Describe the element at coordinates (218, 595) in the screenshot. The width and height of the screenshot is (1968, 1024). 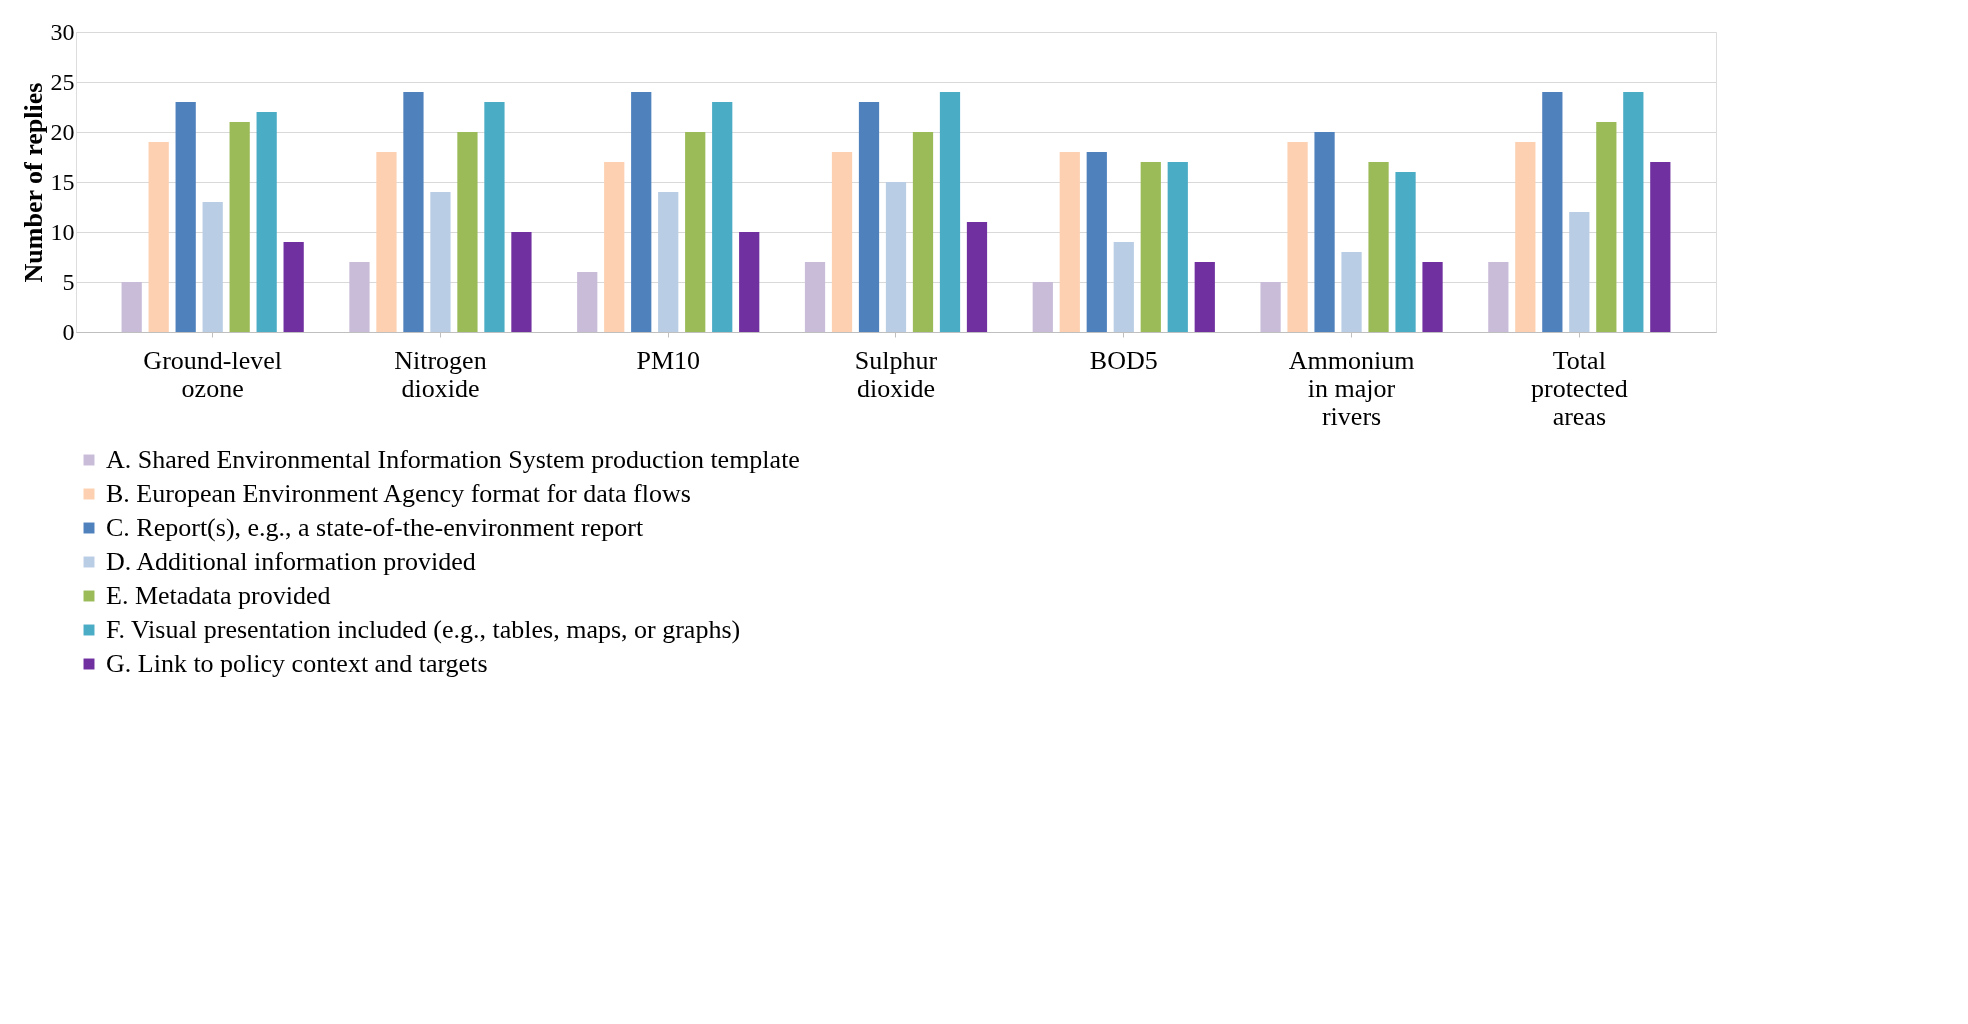
I see `legend-label: E. Metadata provided` at that location.